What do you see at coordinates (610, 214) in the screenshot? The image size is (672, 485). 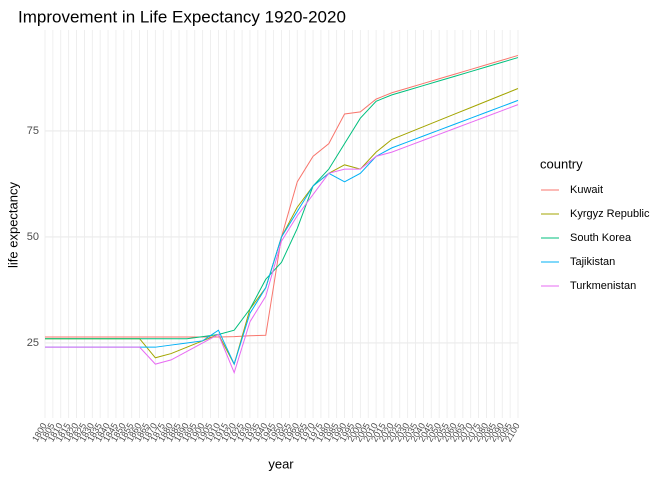 I see `legend-label: Kyrgyz Republic` at bounding box center [610, 214].